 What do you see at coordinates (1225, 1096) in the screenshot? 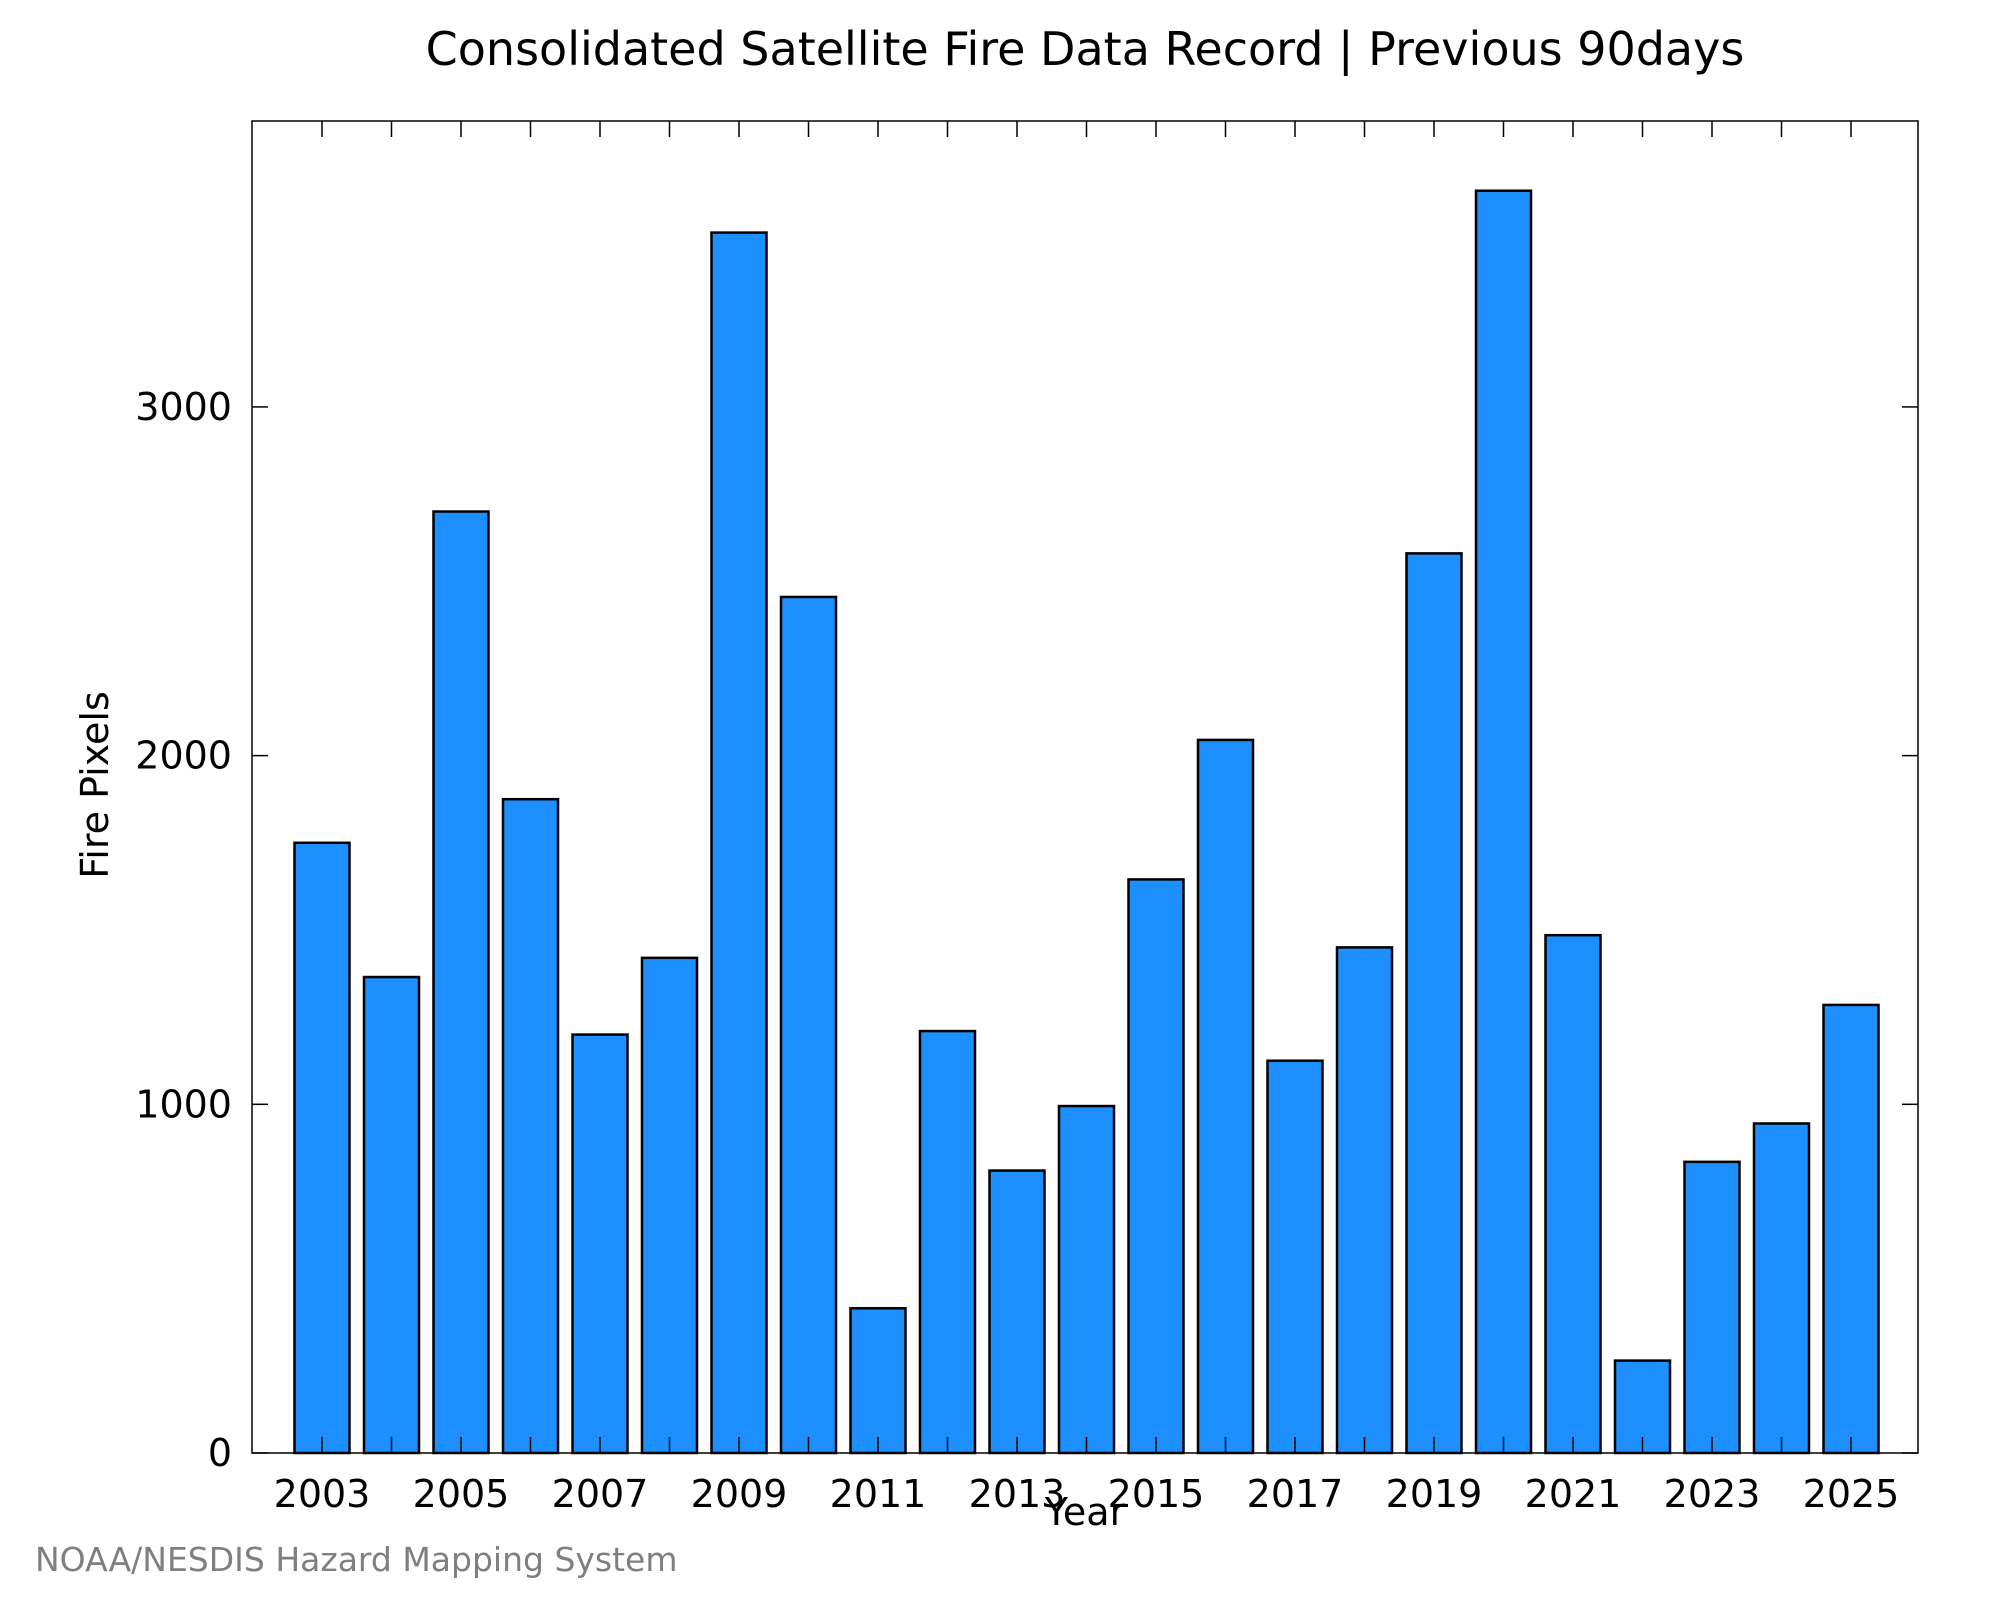
I see `bar-2016` at bounding box center [1225, 1096].